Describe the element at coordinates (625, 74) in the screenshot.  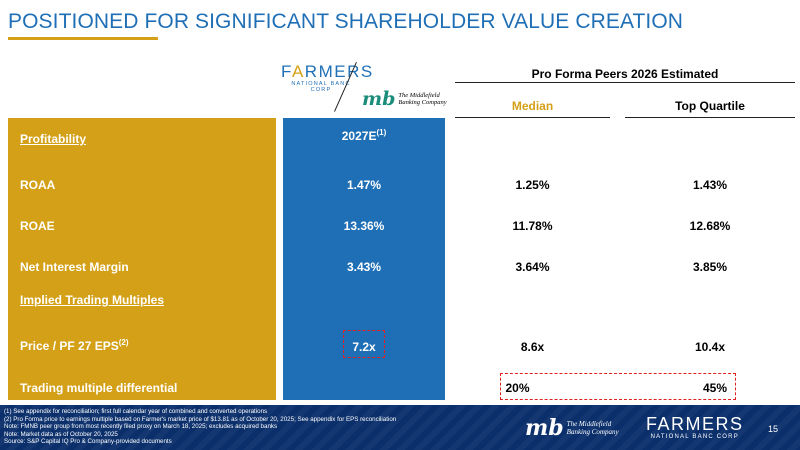
I see `peers-title: Pro Forma Peers 2026 Estimated` at that location.